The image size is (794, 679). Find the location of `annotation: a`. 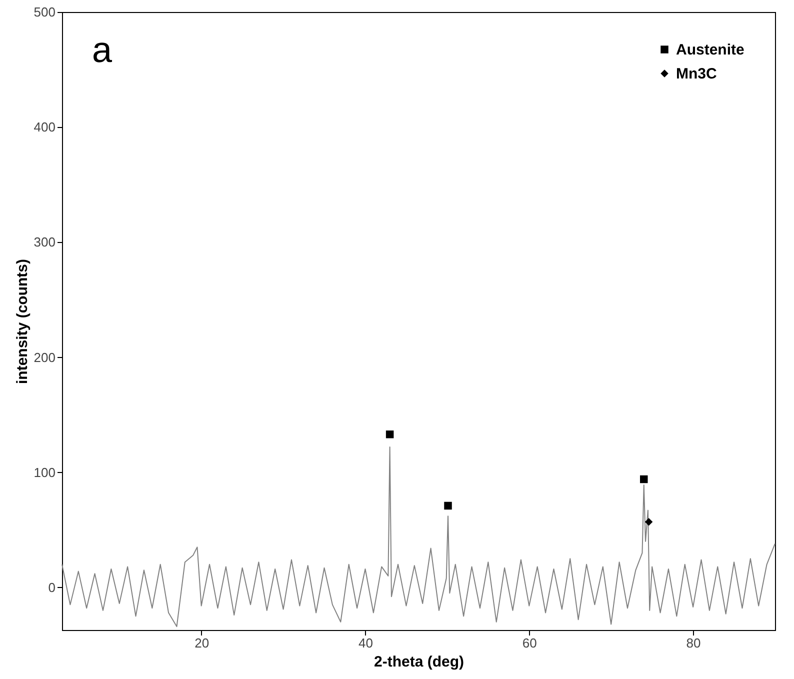

annotation: a is located at coordinates (102, 49).